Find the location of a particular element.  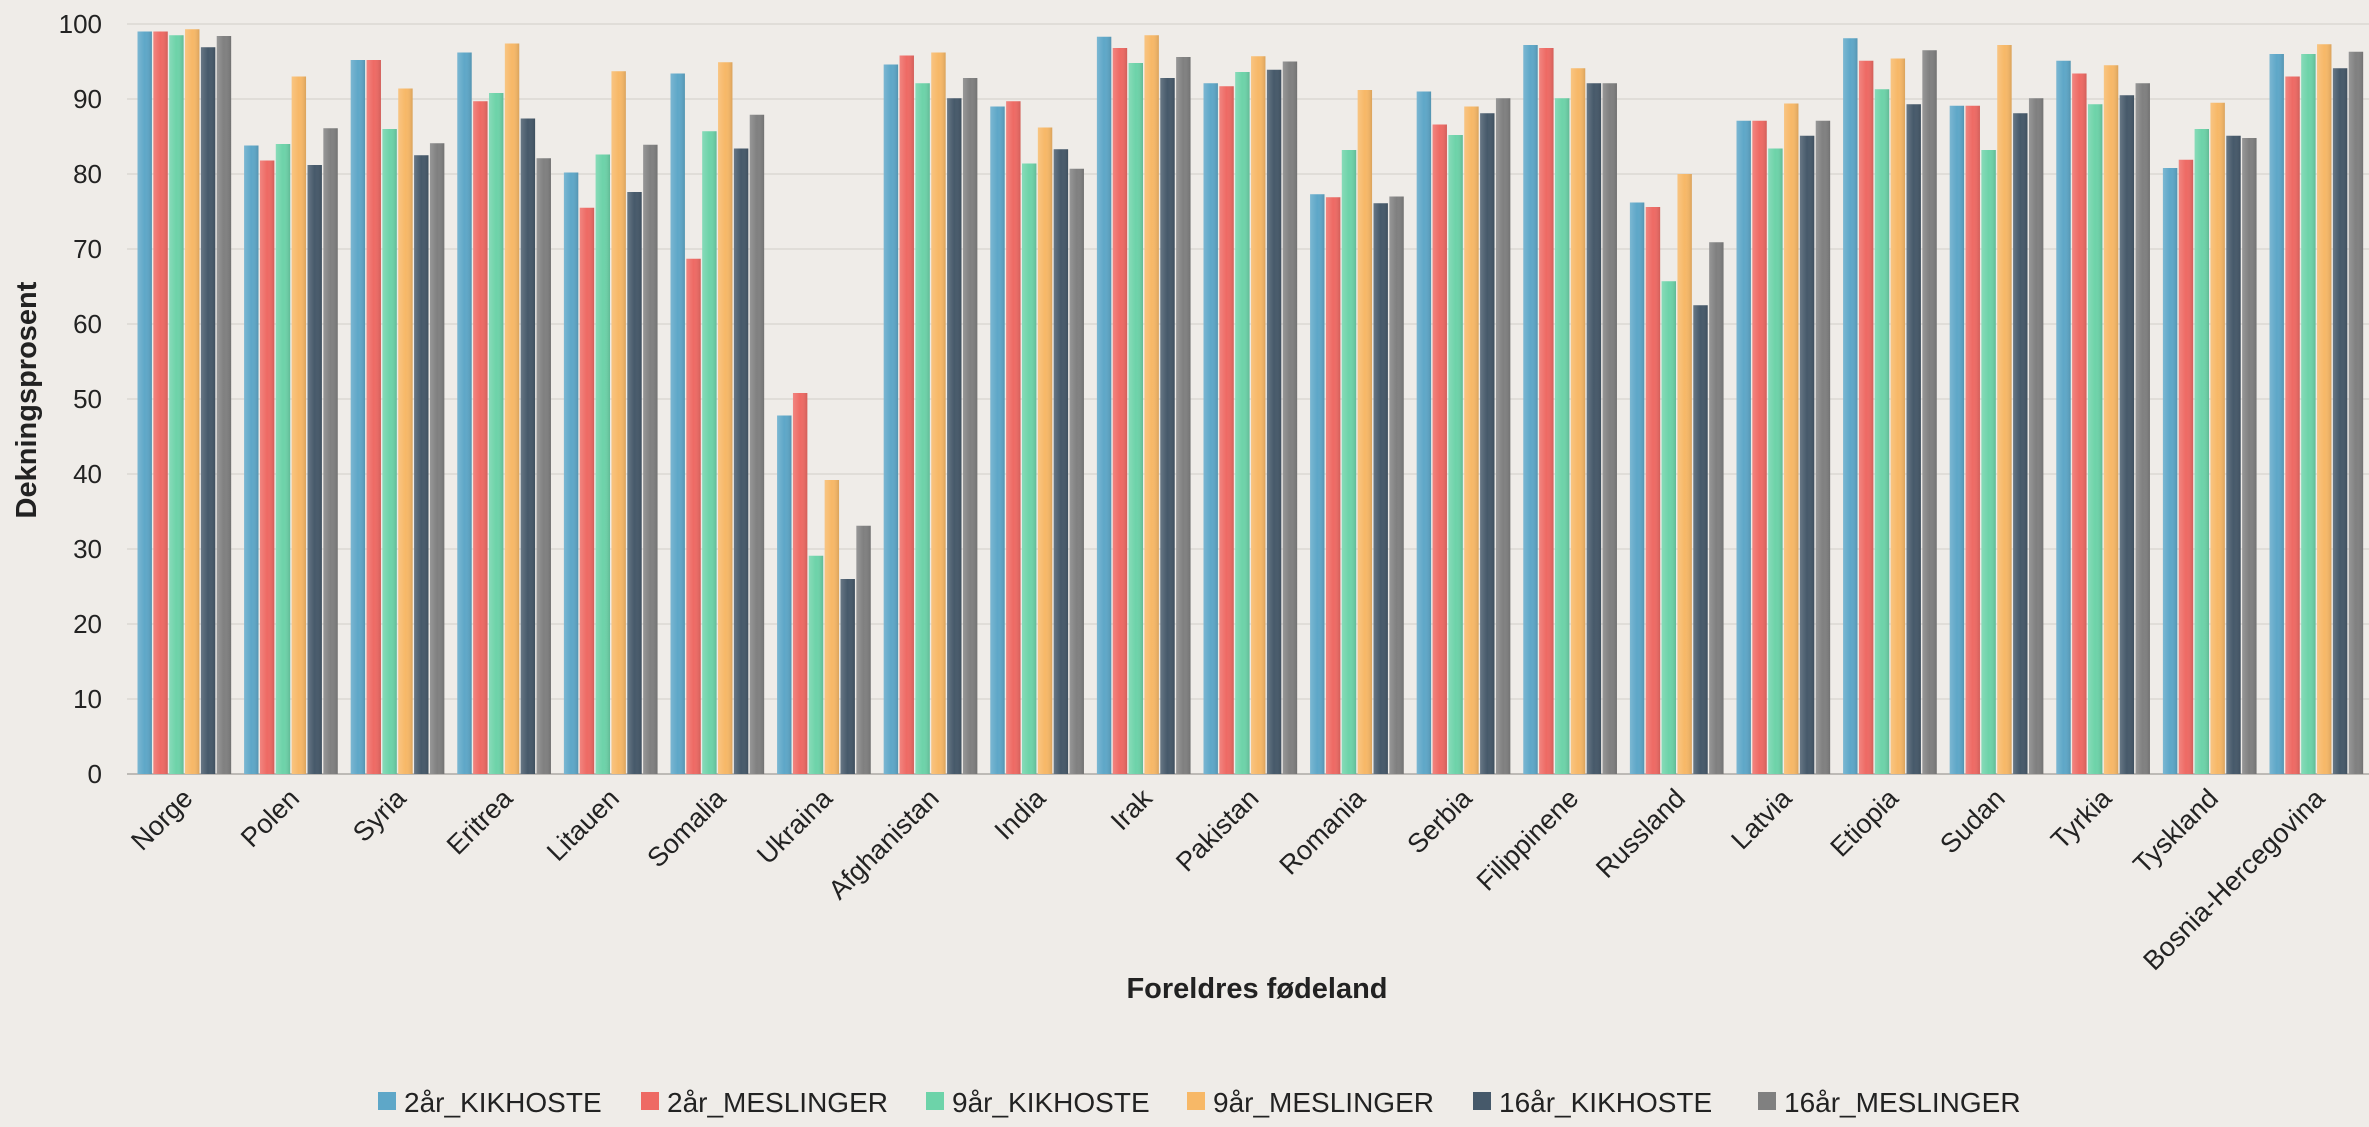

x-tick-label: Afghanistan is located at coordinates (884, 844).